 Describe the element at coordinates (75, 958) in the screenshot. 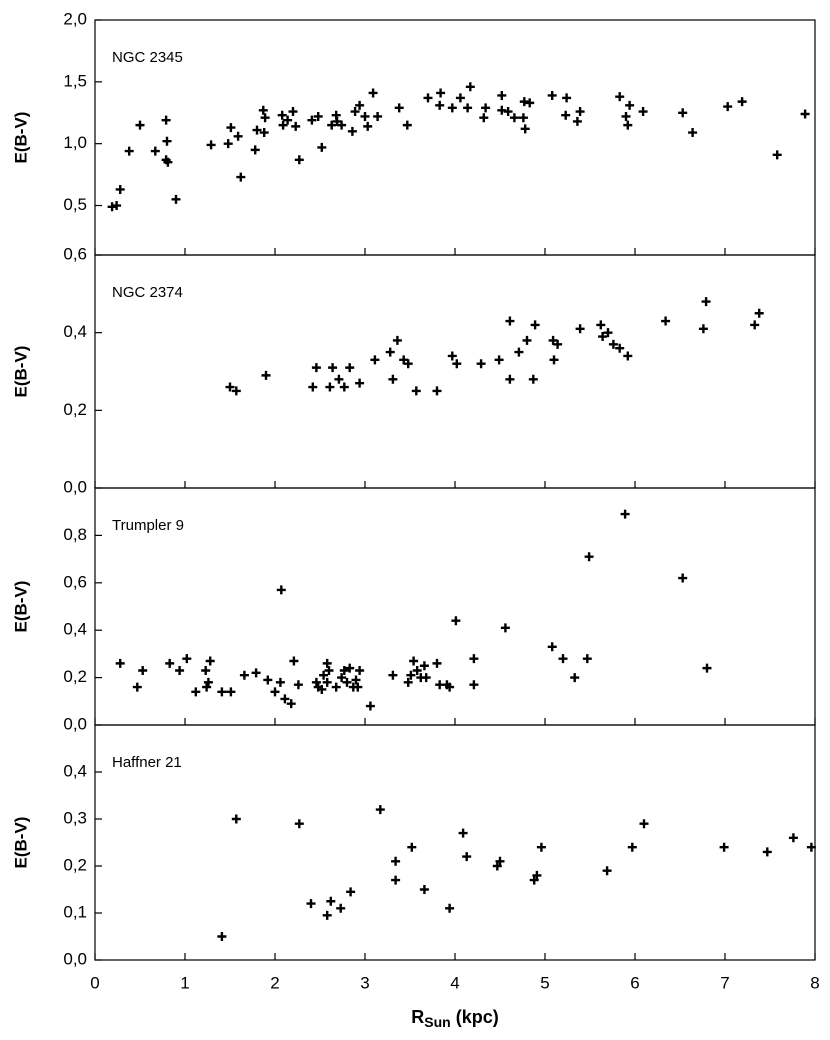

I see `y-tick-label: 0,0` at that location.